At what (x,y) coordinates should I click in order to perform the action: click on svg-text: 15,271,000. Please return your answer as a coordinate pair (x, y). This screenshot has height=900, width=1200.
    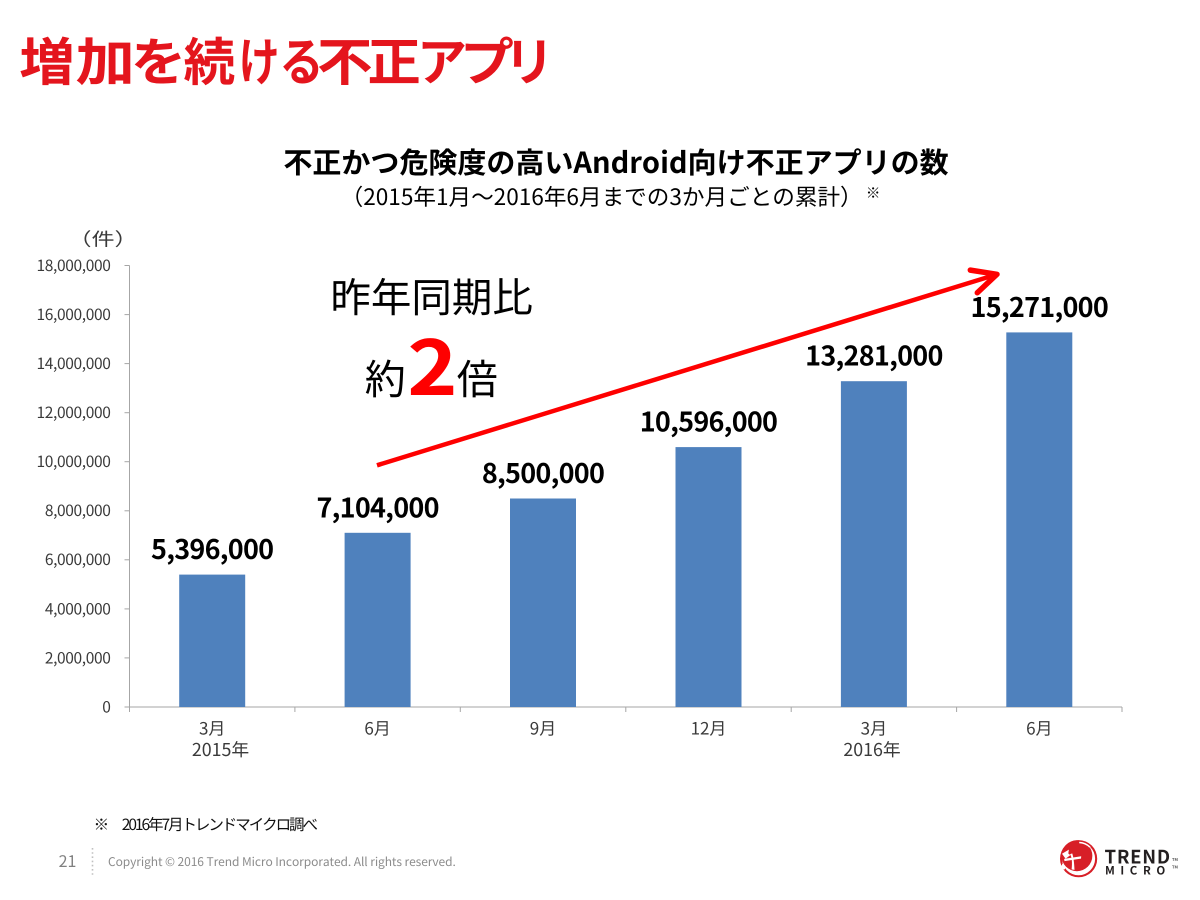
    Looking at the image, I should click on (1040, 305).